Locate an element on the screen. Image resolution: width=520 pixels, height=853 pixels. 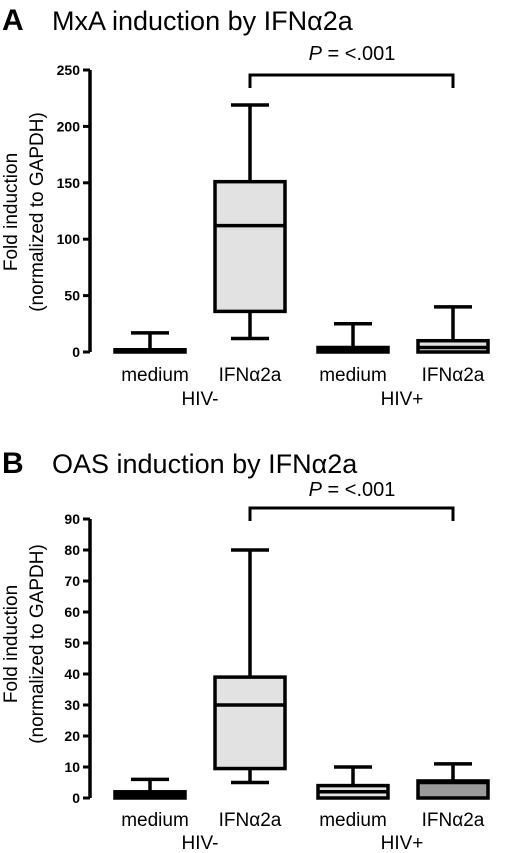
y-tick-label: 10 is located at coordinates (72, 767).